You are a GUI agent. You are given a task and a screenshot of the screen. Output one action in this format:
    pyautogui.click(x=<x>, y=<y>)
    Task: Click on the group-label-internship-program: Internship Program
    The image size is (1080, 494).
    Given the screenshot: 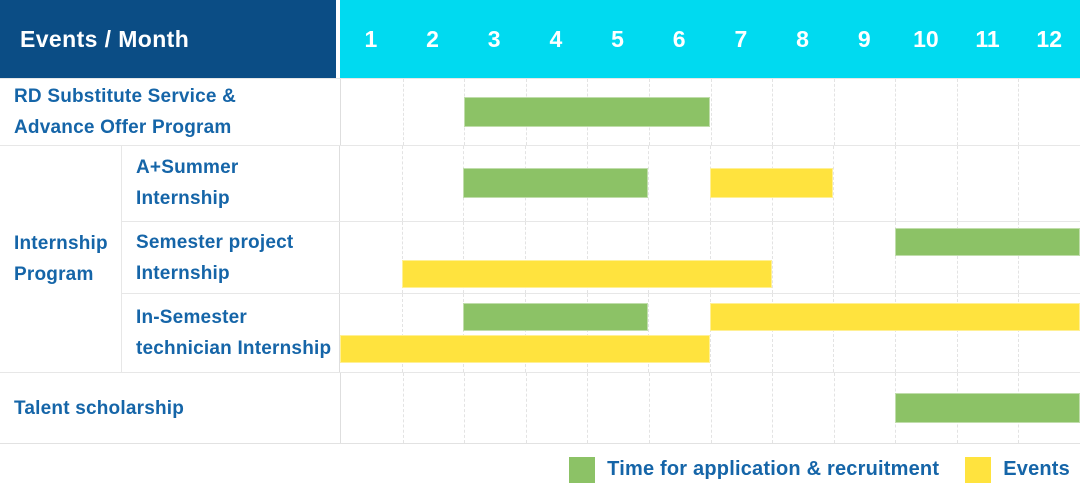 What is the action you would take?
    pyautogui.click(x=61, y=259)
    